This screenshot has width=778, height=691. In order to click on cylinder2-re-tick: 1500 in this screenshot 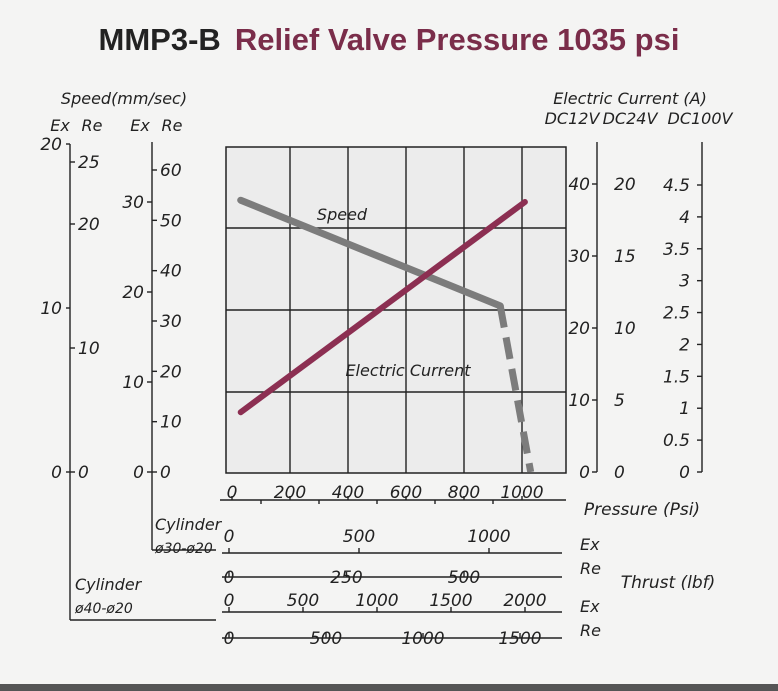, I will do `click(519, 639)`.